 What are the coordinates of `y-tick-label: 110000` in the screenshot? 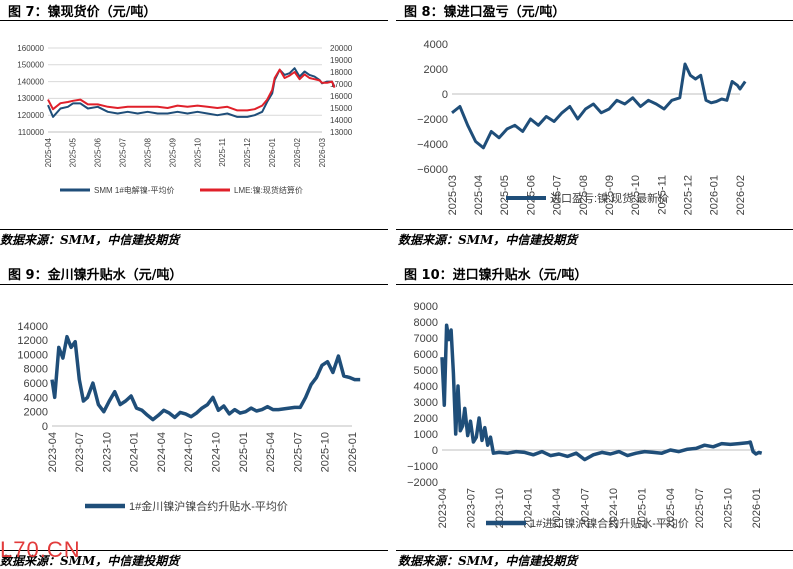 It's located at (31, 132).